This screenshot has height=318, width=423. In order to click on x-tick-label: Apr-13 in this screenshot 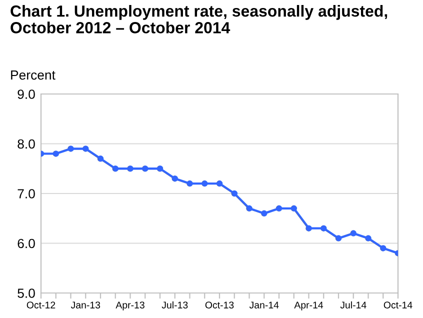, I will do `click(130, 306)`.